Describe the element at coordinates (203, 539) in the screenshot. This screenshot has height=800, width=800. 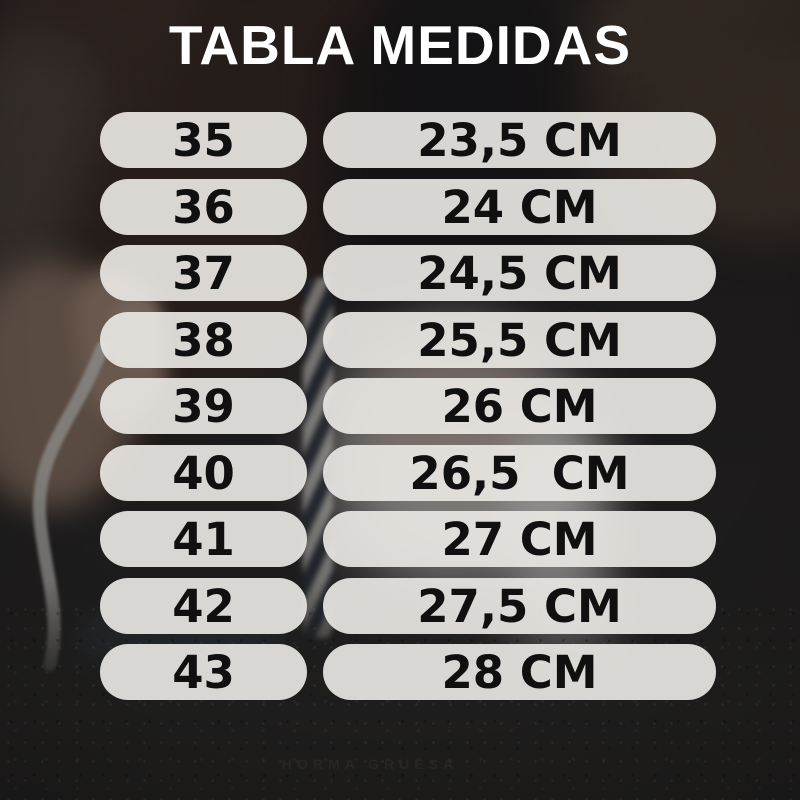
I see `size-pill: 41` at that location.